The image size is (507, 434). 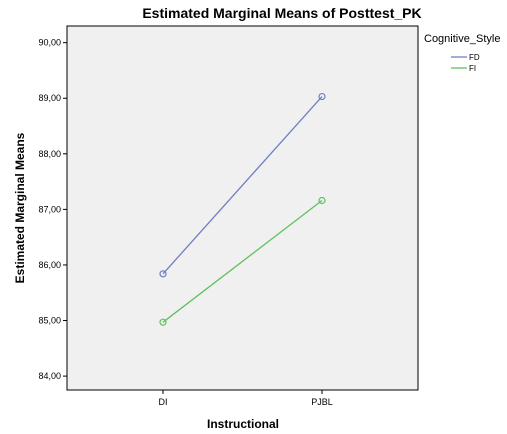 What do you see at coordinates (472, 68) in the screenshot?
I see `legend-label-fi: FI` at bounding box center [472, 68].